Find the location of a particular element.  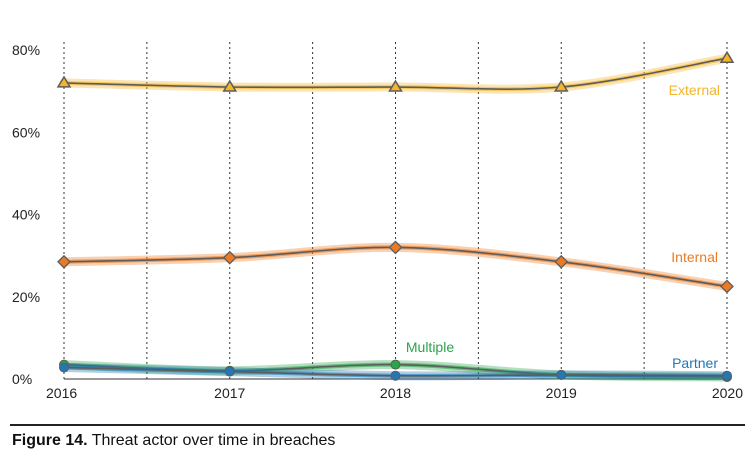

x-tick-label: 2018 is located at coordinates (395, 393).